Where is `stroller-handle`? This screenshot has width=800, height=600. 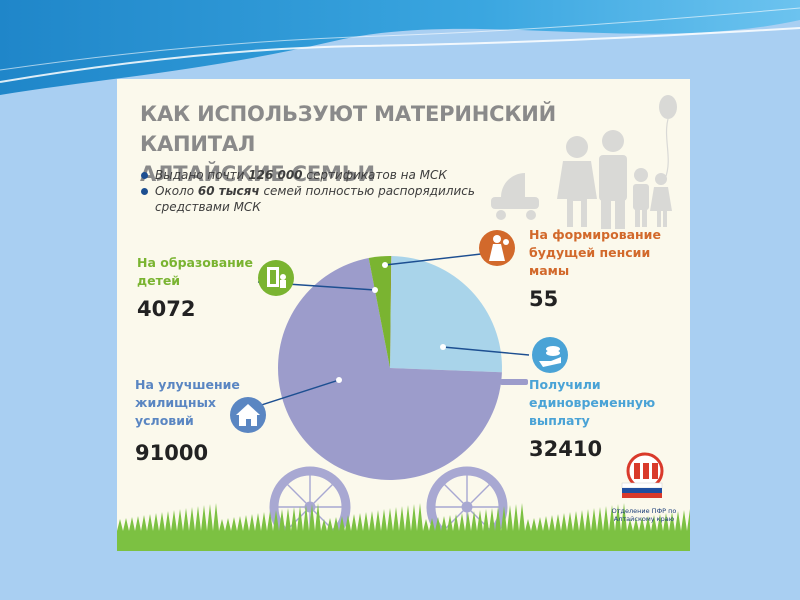 stroller-handle is located at coordinates (514, 382).